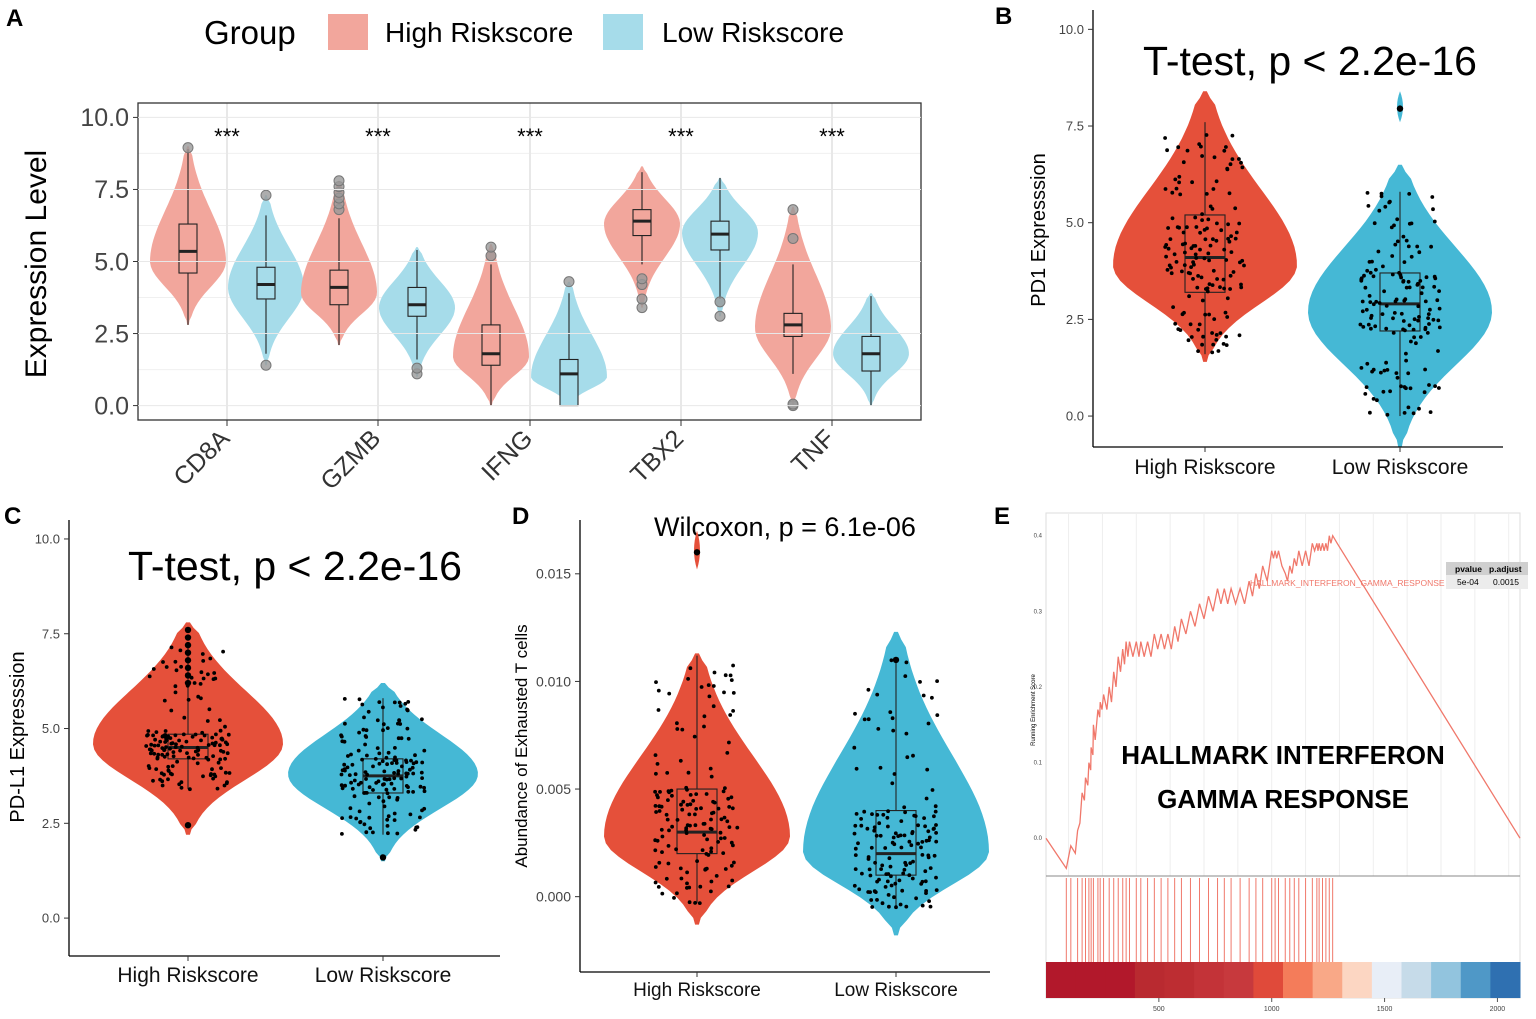 This screenshot has height=1019, width=1536. I want to click on y-axis-ticks: 0.0 2.5 5.0 7.5 10.0, so click(52, 729).